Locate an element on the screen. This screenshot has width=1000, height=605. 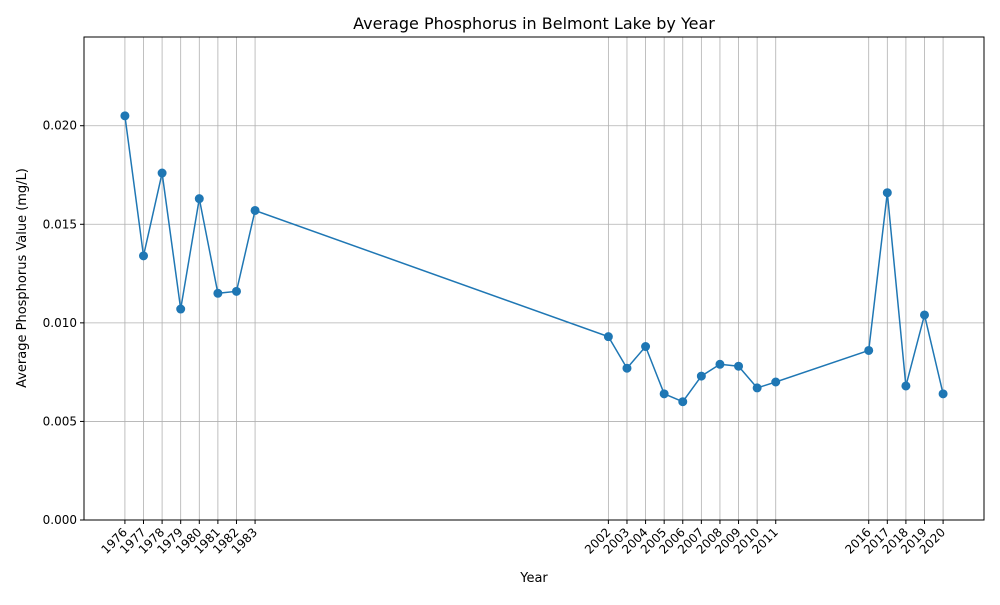
y-tick-label: 0.010 is located at coordinates (60, 323).